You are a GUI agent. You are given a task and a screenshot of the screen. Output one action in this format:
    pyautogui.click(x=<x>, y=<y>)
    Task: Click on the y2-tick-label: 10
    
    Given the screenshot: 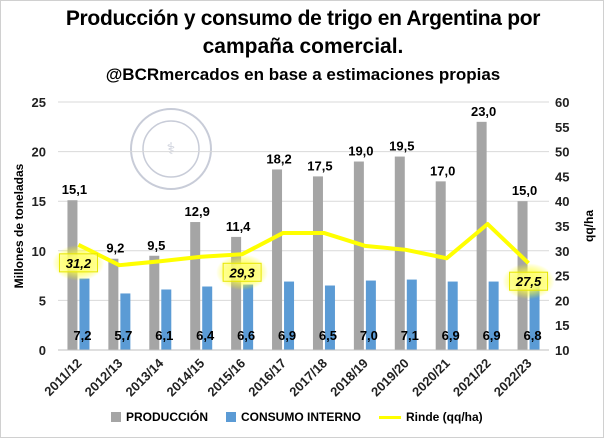 What is the action you would take?
    pyautogui.click(x=562, y=350)
    